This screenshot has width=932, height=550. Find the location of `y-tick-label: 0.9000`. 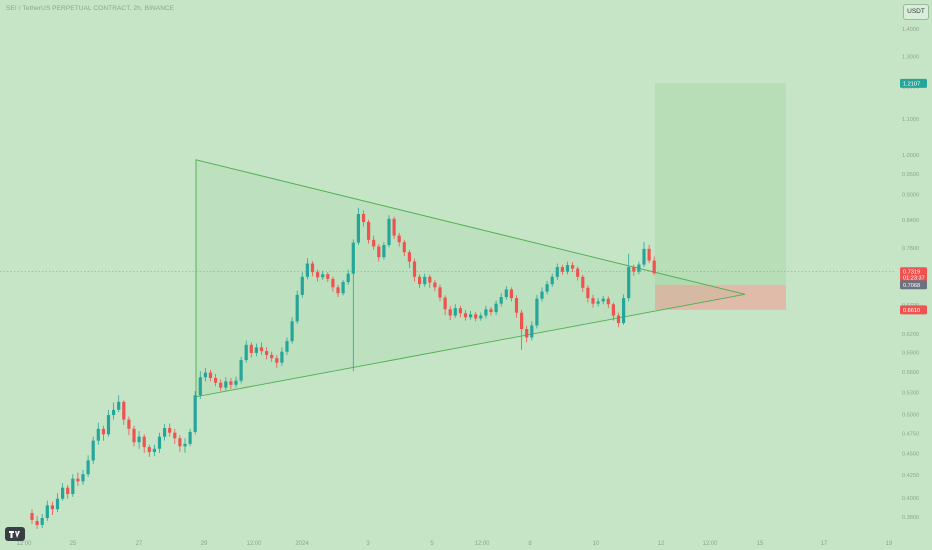

y-tick-label: 0.9000 is located at coordinates (910, 195).